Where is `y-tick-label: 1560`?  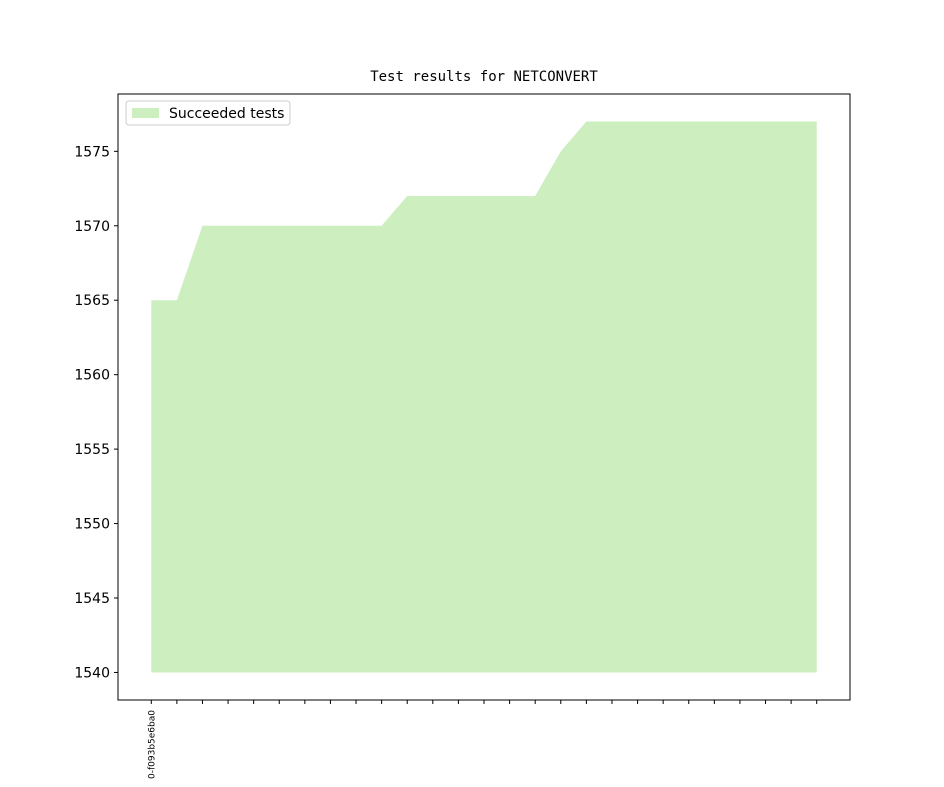
y-tick-label: 1560 is located at coordinates (92, 376).